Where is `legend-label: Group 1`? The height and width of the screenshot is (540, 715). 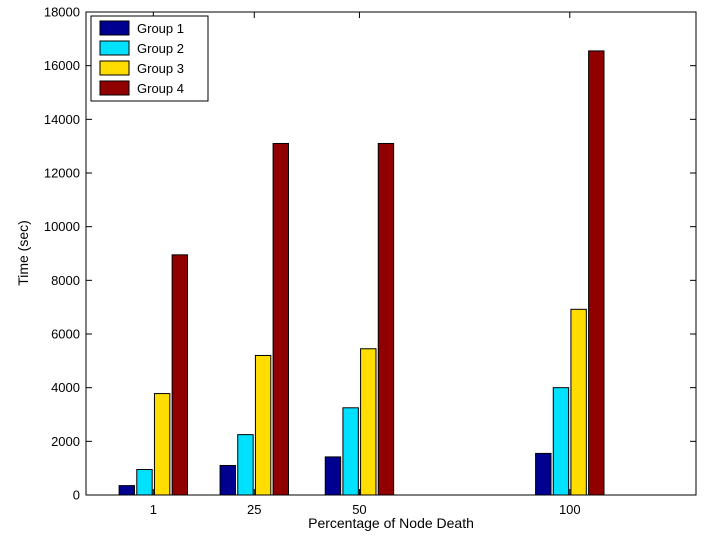
legend-label: Group 1 is located at coordinates (160, 28).